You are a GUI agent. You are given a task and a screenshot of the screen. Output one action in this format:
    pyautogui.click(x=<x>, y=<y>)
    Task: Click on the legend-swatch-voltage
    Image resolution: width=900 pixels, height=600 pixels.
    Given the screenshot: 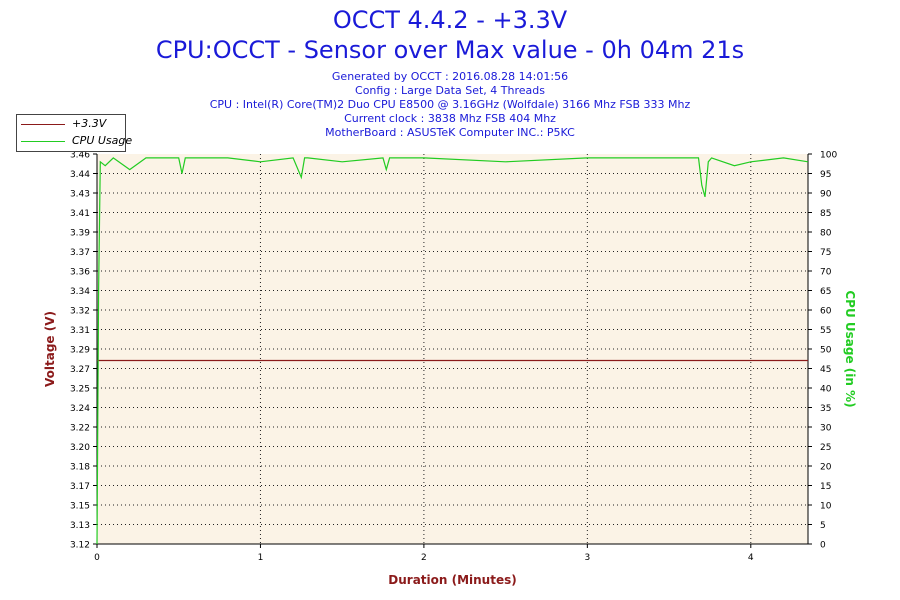 What is the action you would take?
    pyautogui.click(x=43, y=124)
    